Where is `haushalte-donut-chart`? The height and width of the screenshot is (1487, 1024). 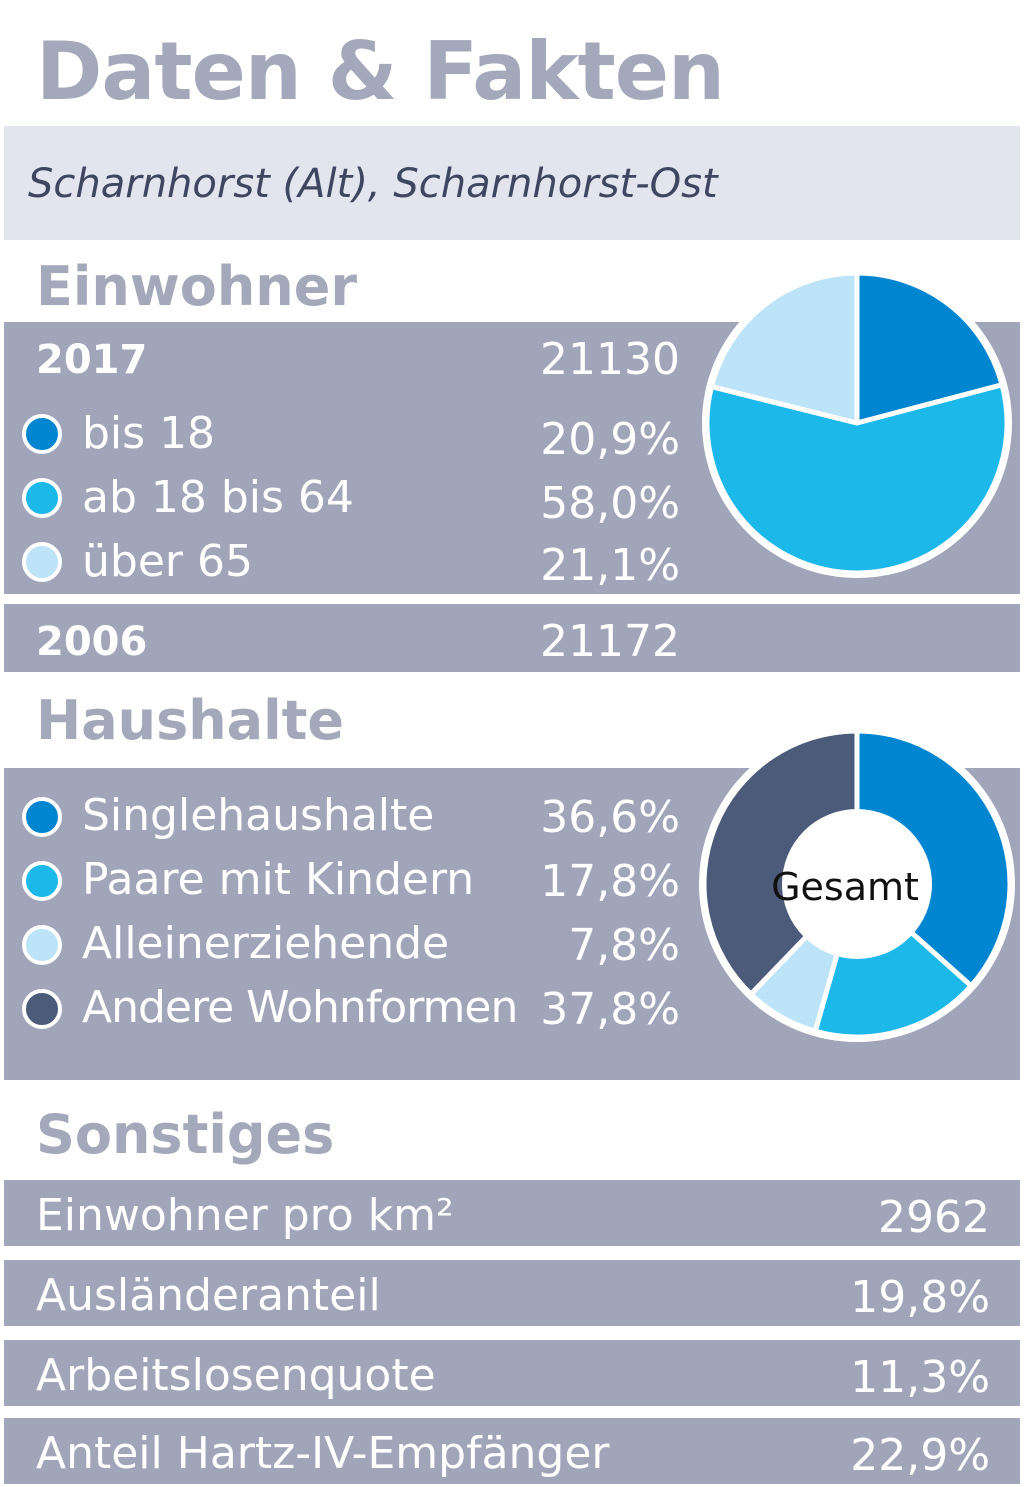 haushalte-donut-chart is located at coordinates (857, 884).